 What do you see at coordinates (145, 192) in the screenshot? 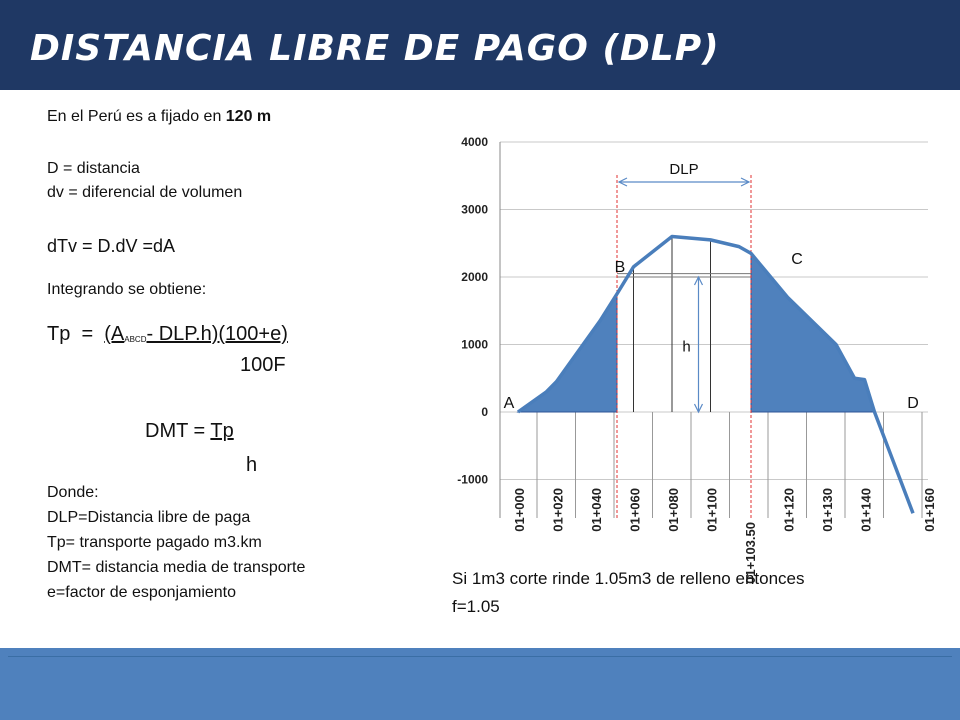
I see `definition-dv: dv = diferencial de volumen` at bounding box center [145, 192].